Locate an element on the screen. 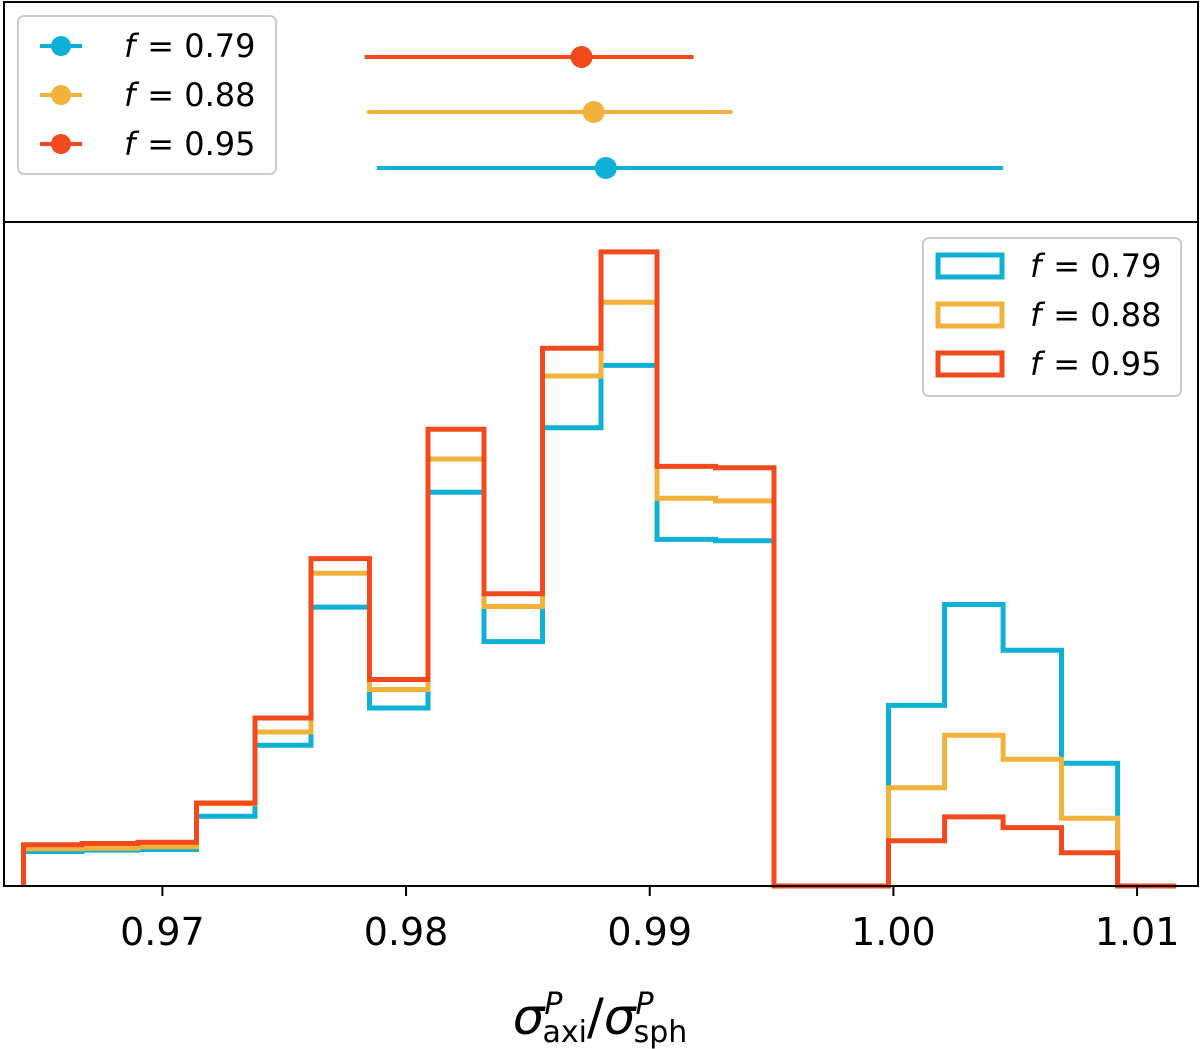 The image size is (1200, 1049). bottom-legend-entry-095: f = 0.95 is located at coordinates (1048, 364).